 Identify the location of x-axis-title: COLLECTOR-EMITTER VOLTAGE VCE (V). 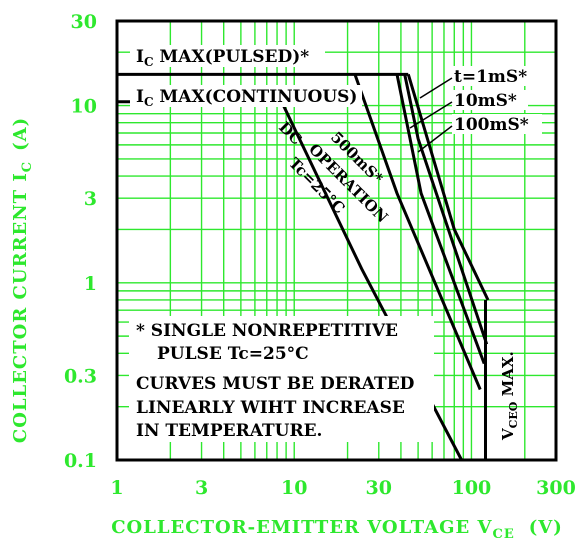
(337, 529).